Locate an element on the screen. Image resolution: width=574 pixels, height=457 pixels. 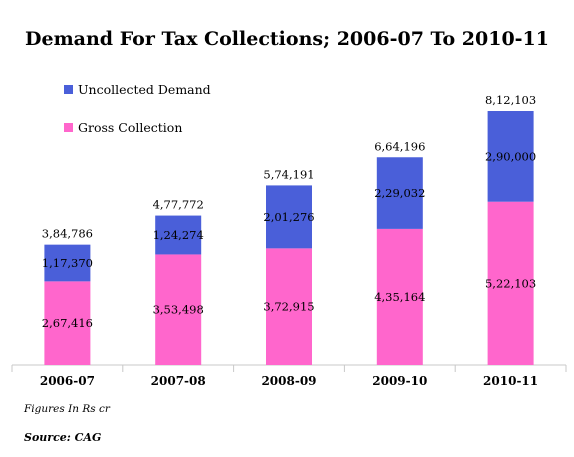
legend-swatch-uncollected-demand is located at coordinates (68, 89).